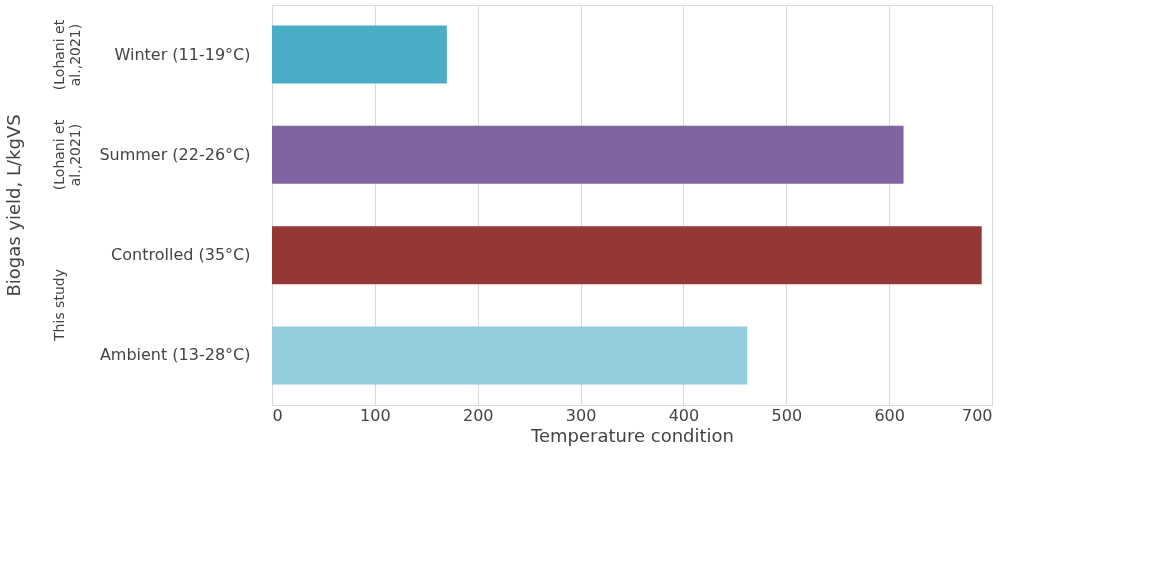 The height and width of the screenshot is (567, 1159). What do you see at coordinates (182, 54) in the screenshot?
I see `y-tick-label: Winter (11-19°C)` at bounding box center [182, 54].